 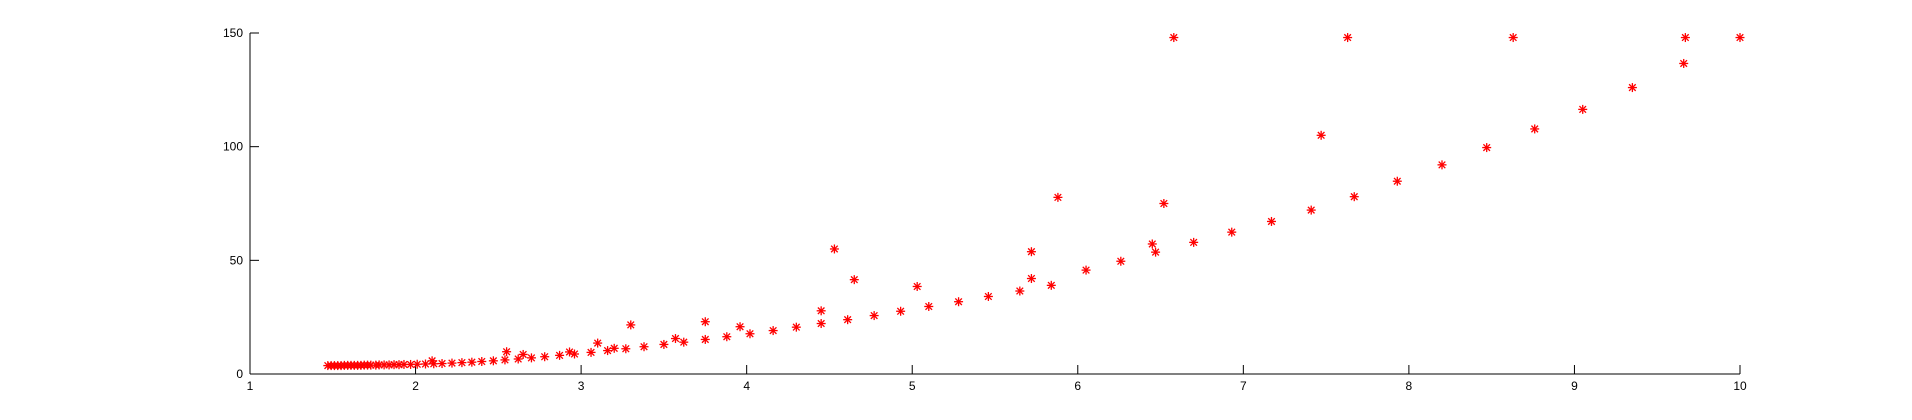 I want to click on y-tick-label: 150, so click(x=233, y=33).